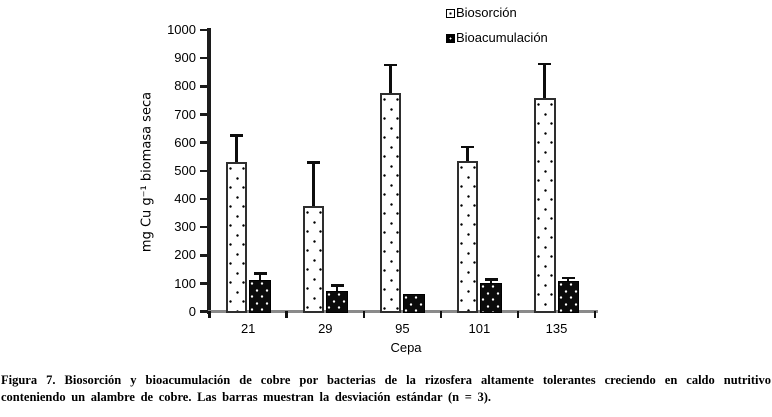 This screenshot has width=772, height=417. Describe the element at coordinates (390, 203) in the screenshot. I see `bar-biosorción-cepa-95` at that location.